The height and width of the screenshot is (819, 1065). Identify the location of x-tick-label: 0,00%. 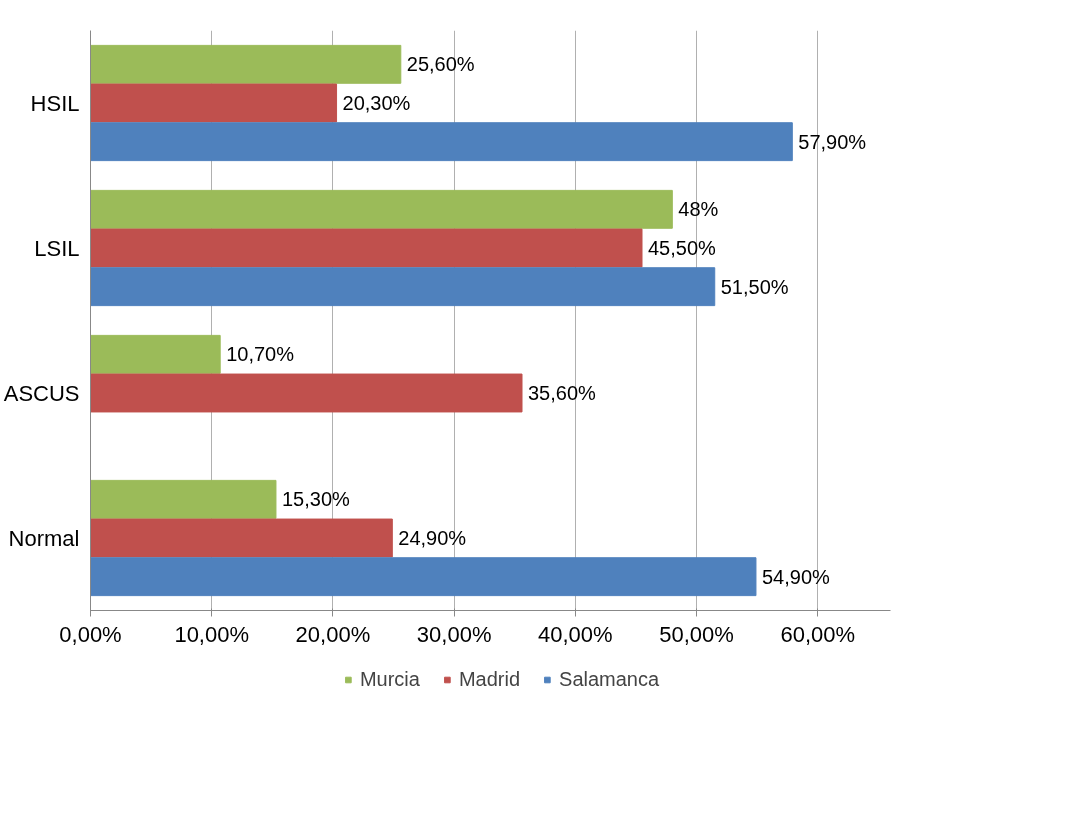
(90, 634).